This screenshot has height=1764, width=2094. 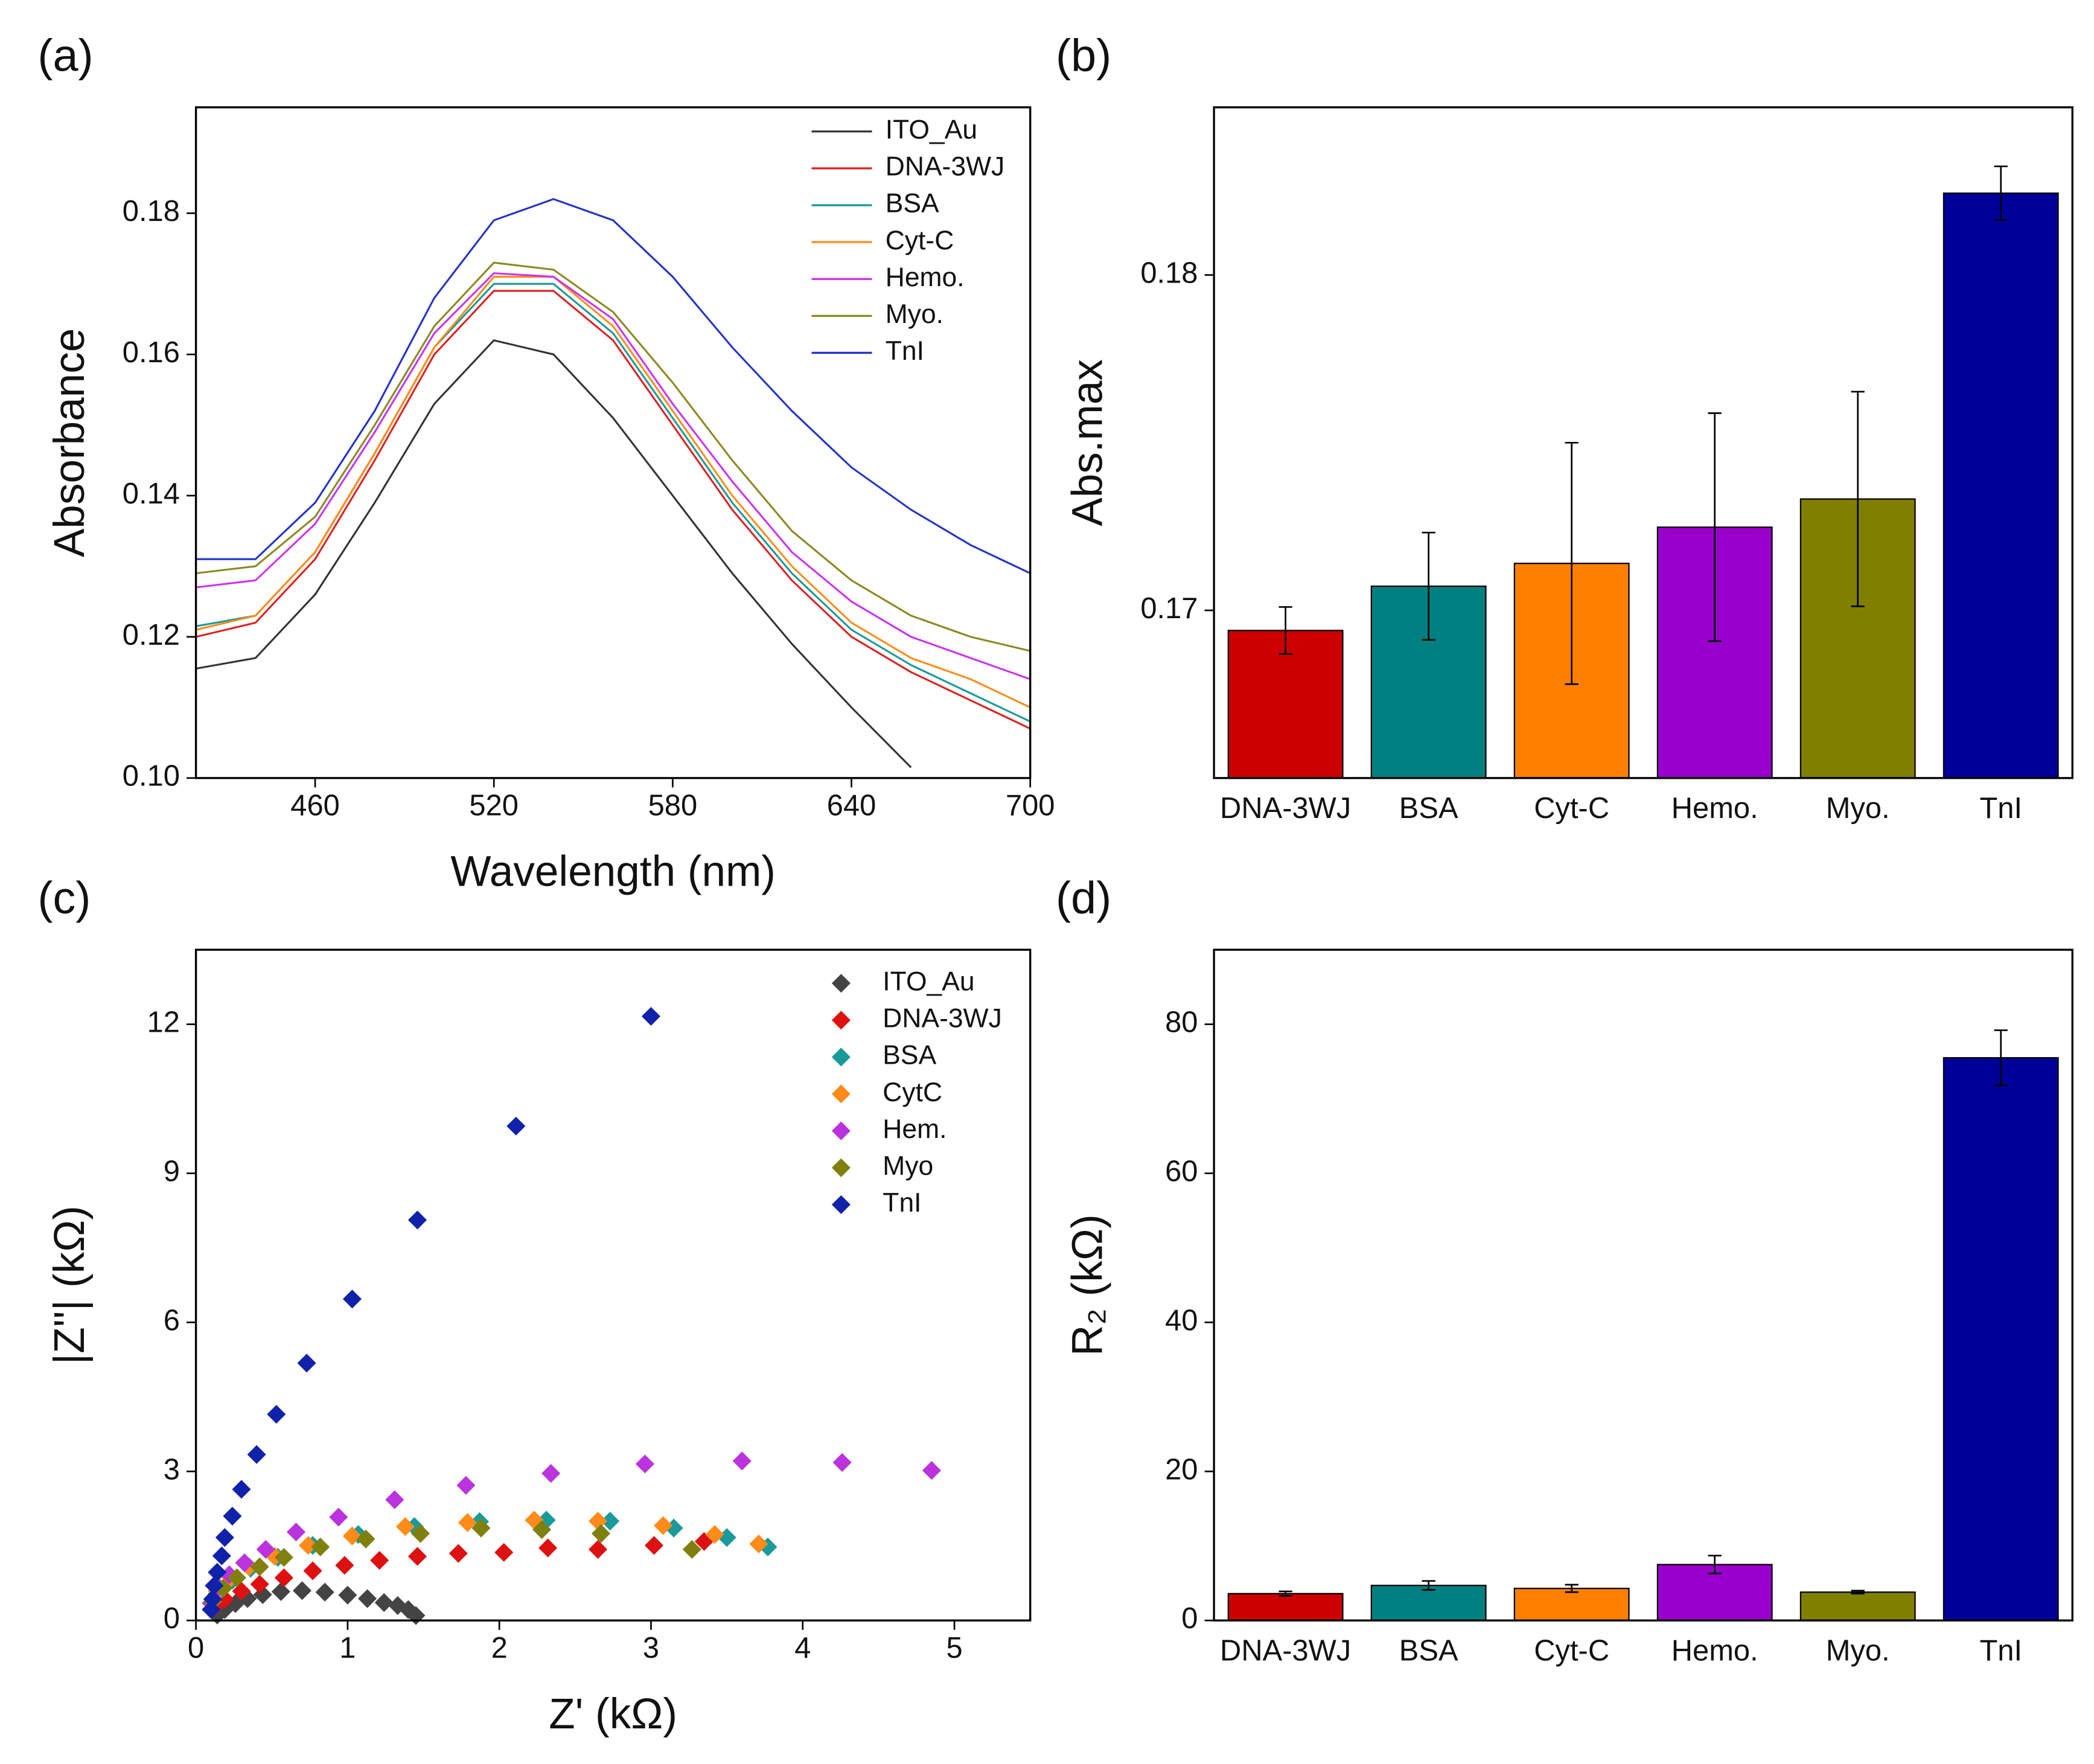 What do you see at coordinates (613, 1714) in the screenshot?
I see `x-axis-label: Z' (kΩ)` at bounding box center [613, 1714].